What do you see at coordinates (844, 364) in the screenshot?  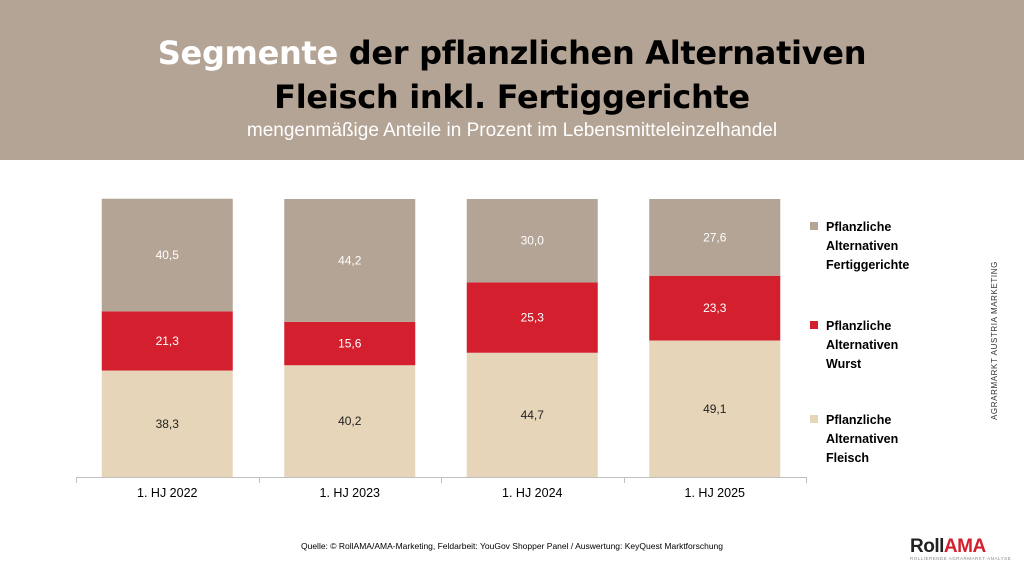 I see `legend-label-line: Wurst` at bounding box center [844, 364].